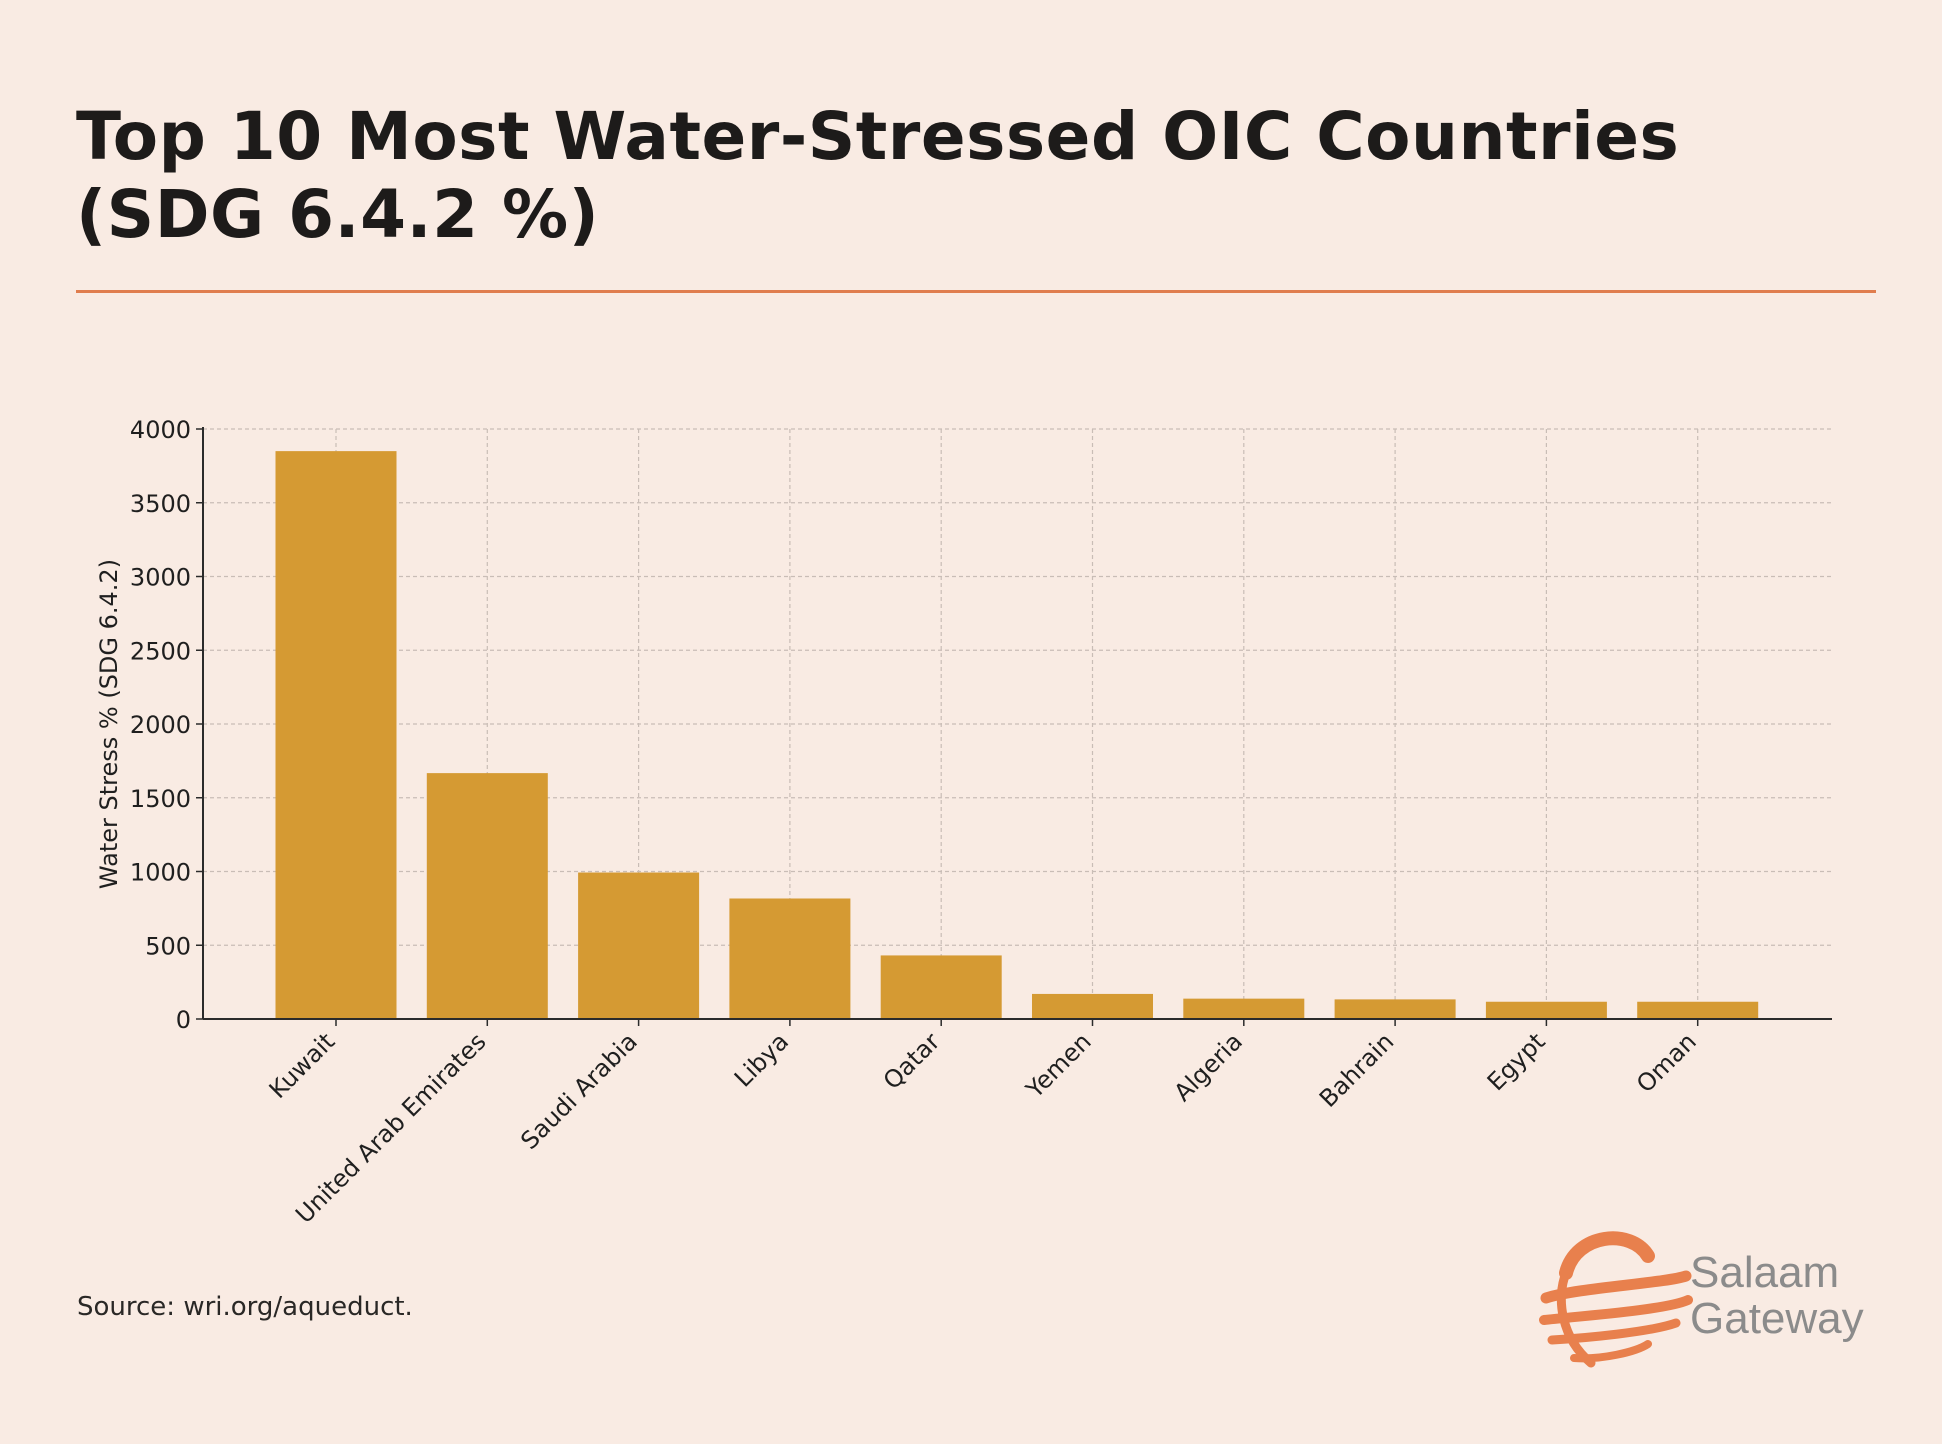  What do you see at coordinates (1356, 1069) in the screenshot?
I see `x-tick-label: Bahrain` at bounding box center [1356, 1069].